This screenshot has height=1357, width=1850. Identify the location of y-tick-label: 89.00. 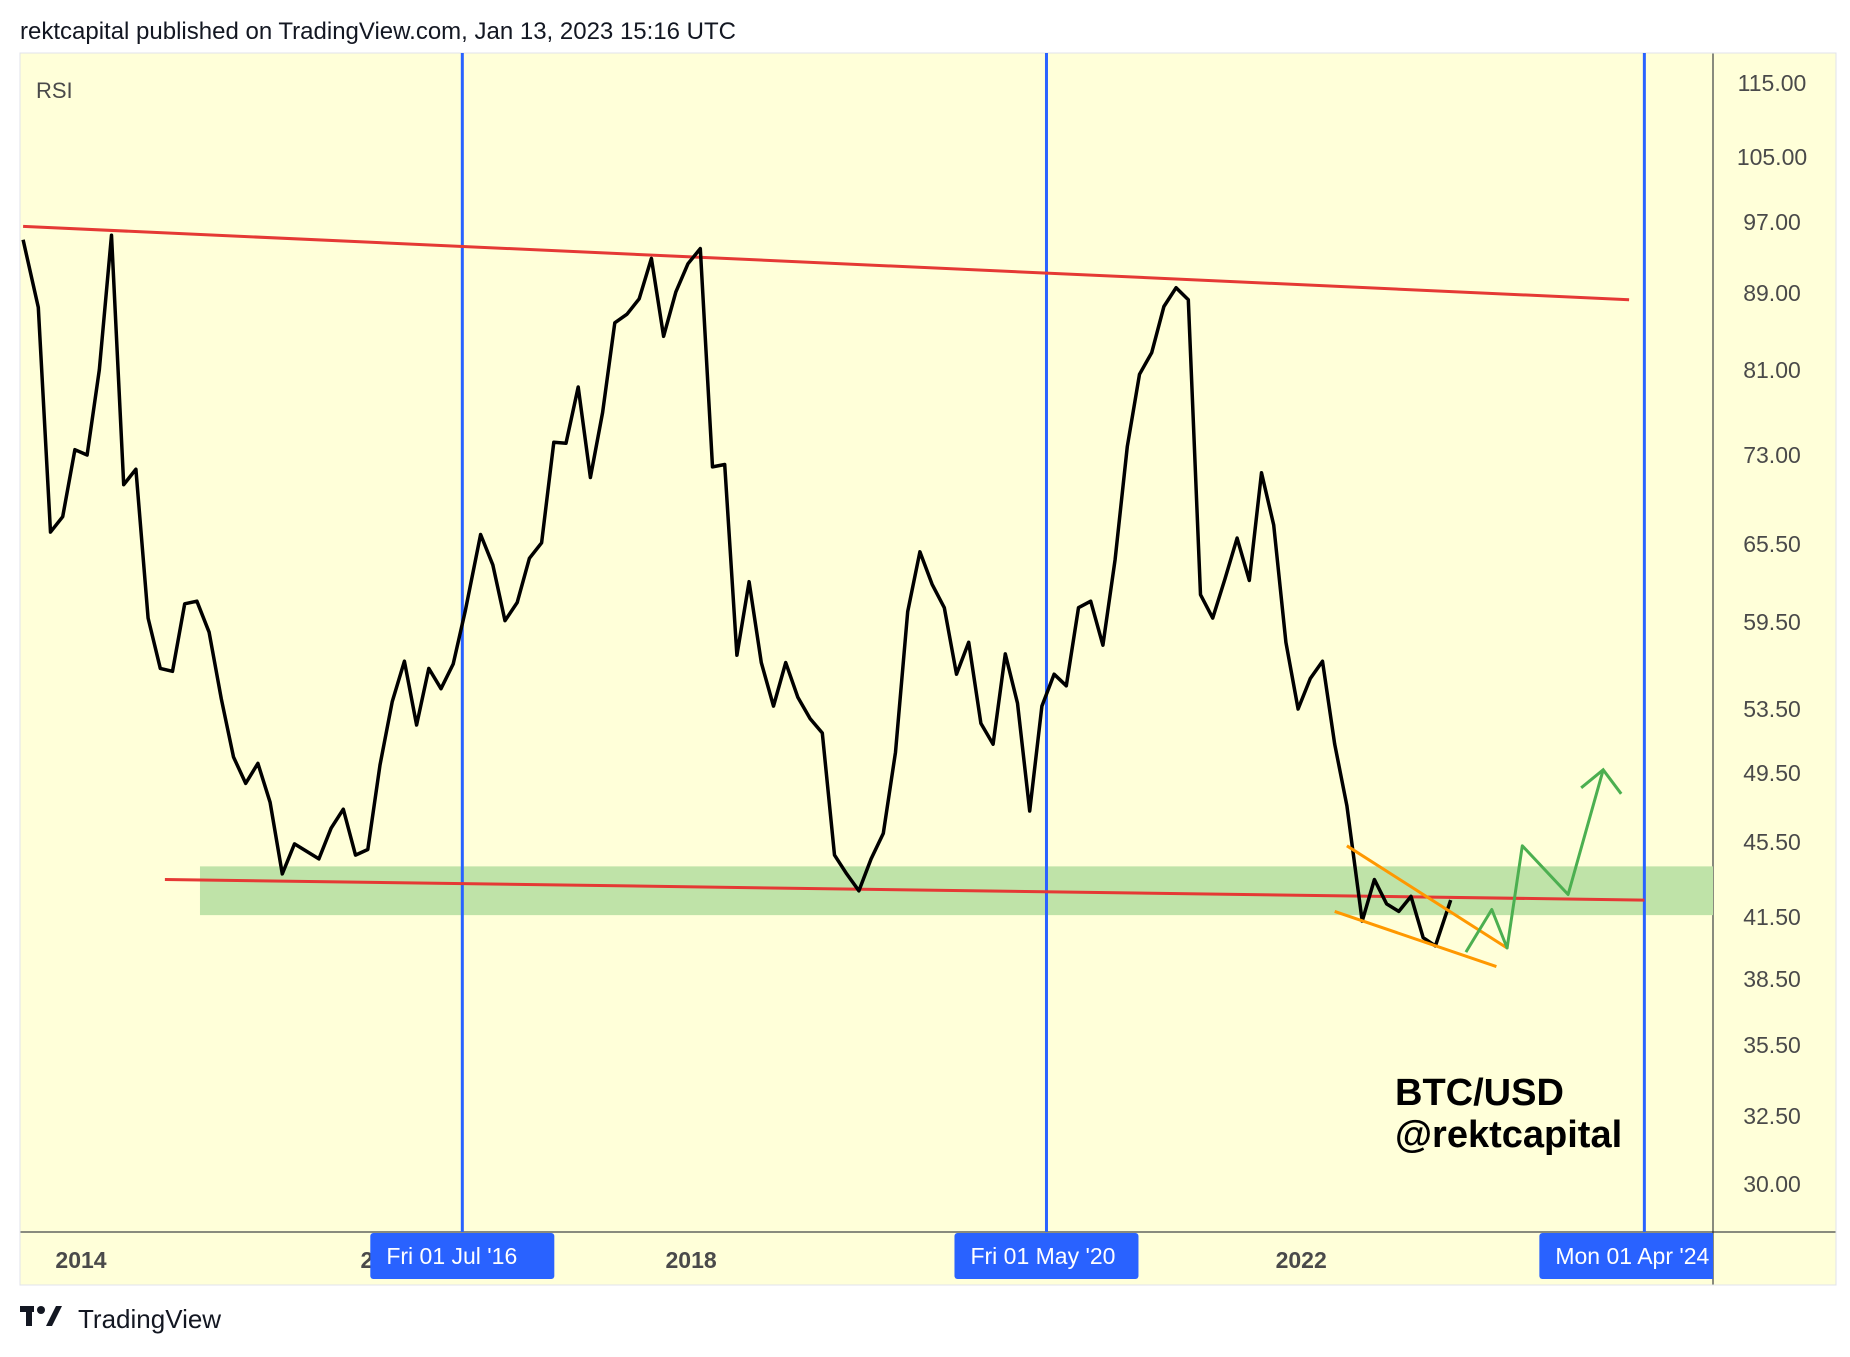
(1772, 293).